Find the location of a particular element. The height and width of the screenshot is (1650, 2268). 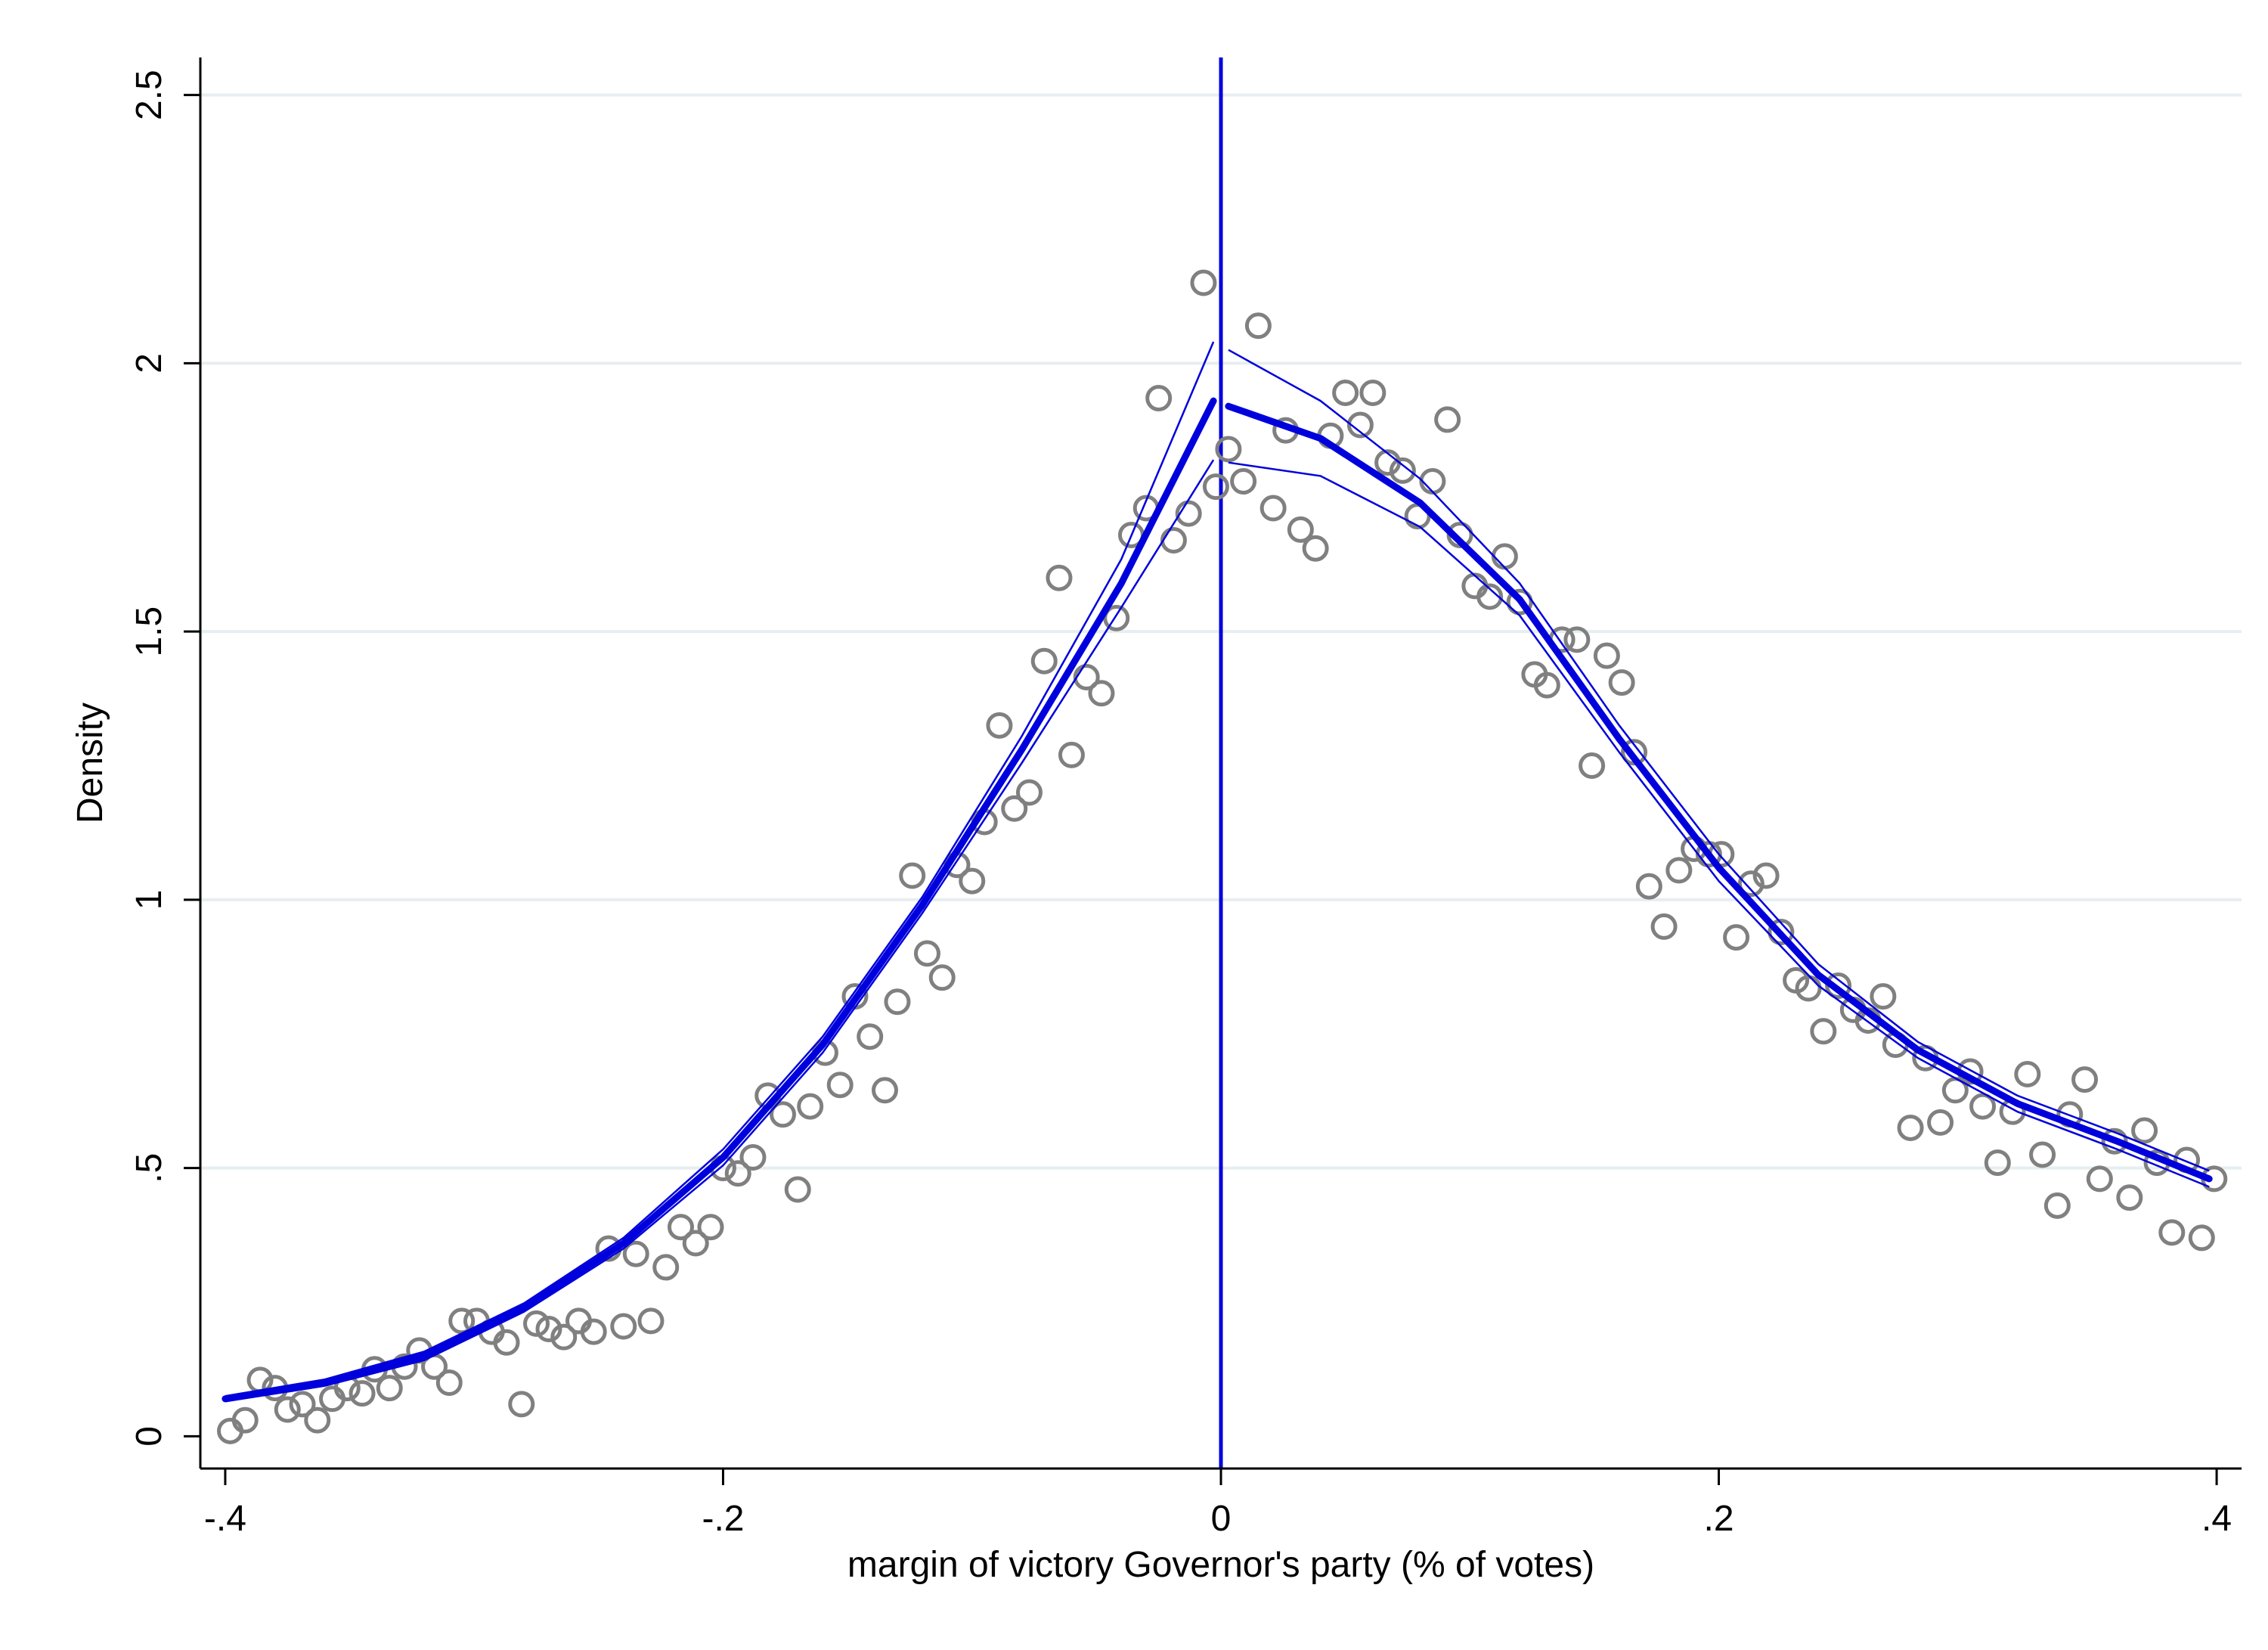

y-tick-label: .5 is located at coordinates (149, 1168).